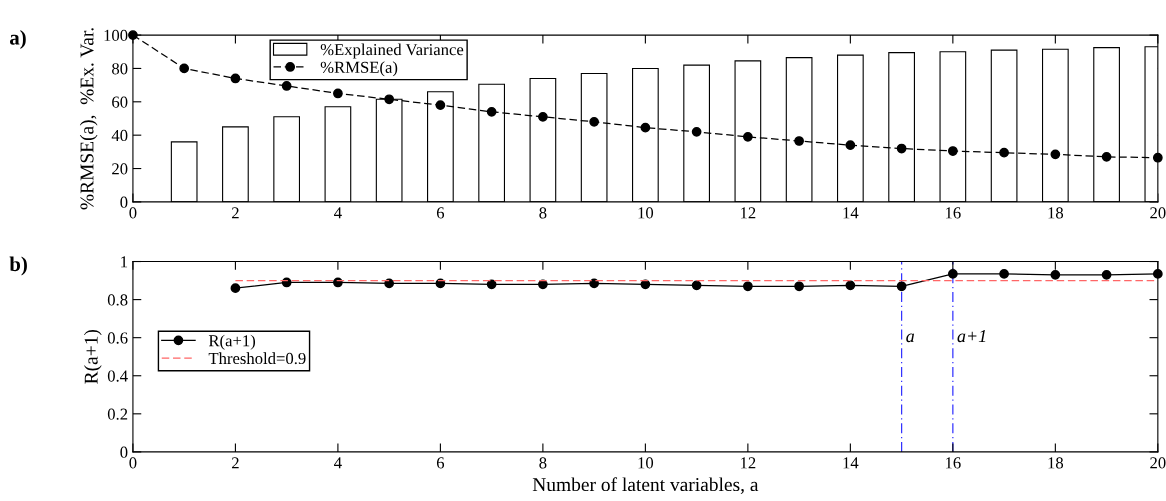 This screenshot has height=501, width=1166. I want to click on y-axis-title: R(a+1), so click(93, 356).